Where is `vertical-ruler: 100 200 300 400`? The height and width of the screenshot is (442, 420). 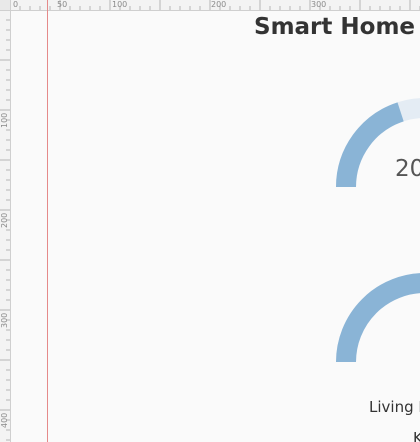 vertical-ruler: 100 200 300 400 is located at coordinates (5, 221).